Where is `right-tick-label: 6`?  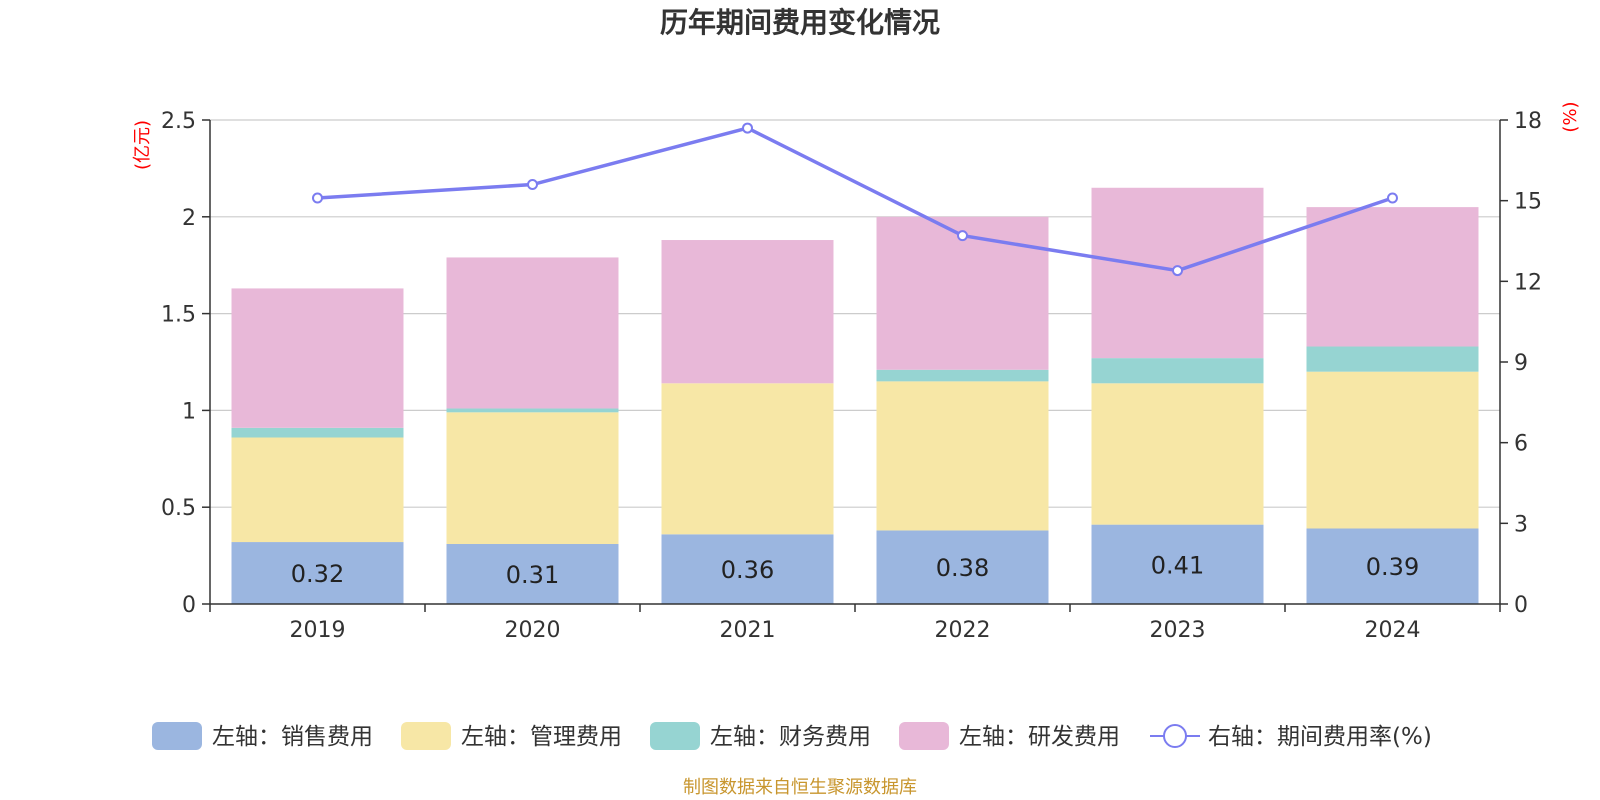
right-tick-label: 6 is located at coordinates (1521, 444).